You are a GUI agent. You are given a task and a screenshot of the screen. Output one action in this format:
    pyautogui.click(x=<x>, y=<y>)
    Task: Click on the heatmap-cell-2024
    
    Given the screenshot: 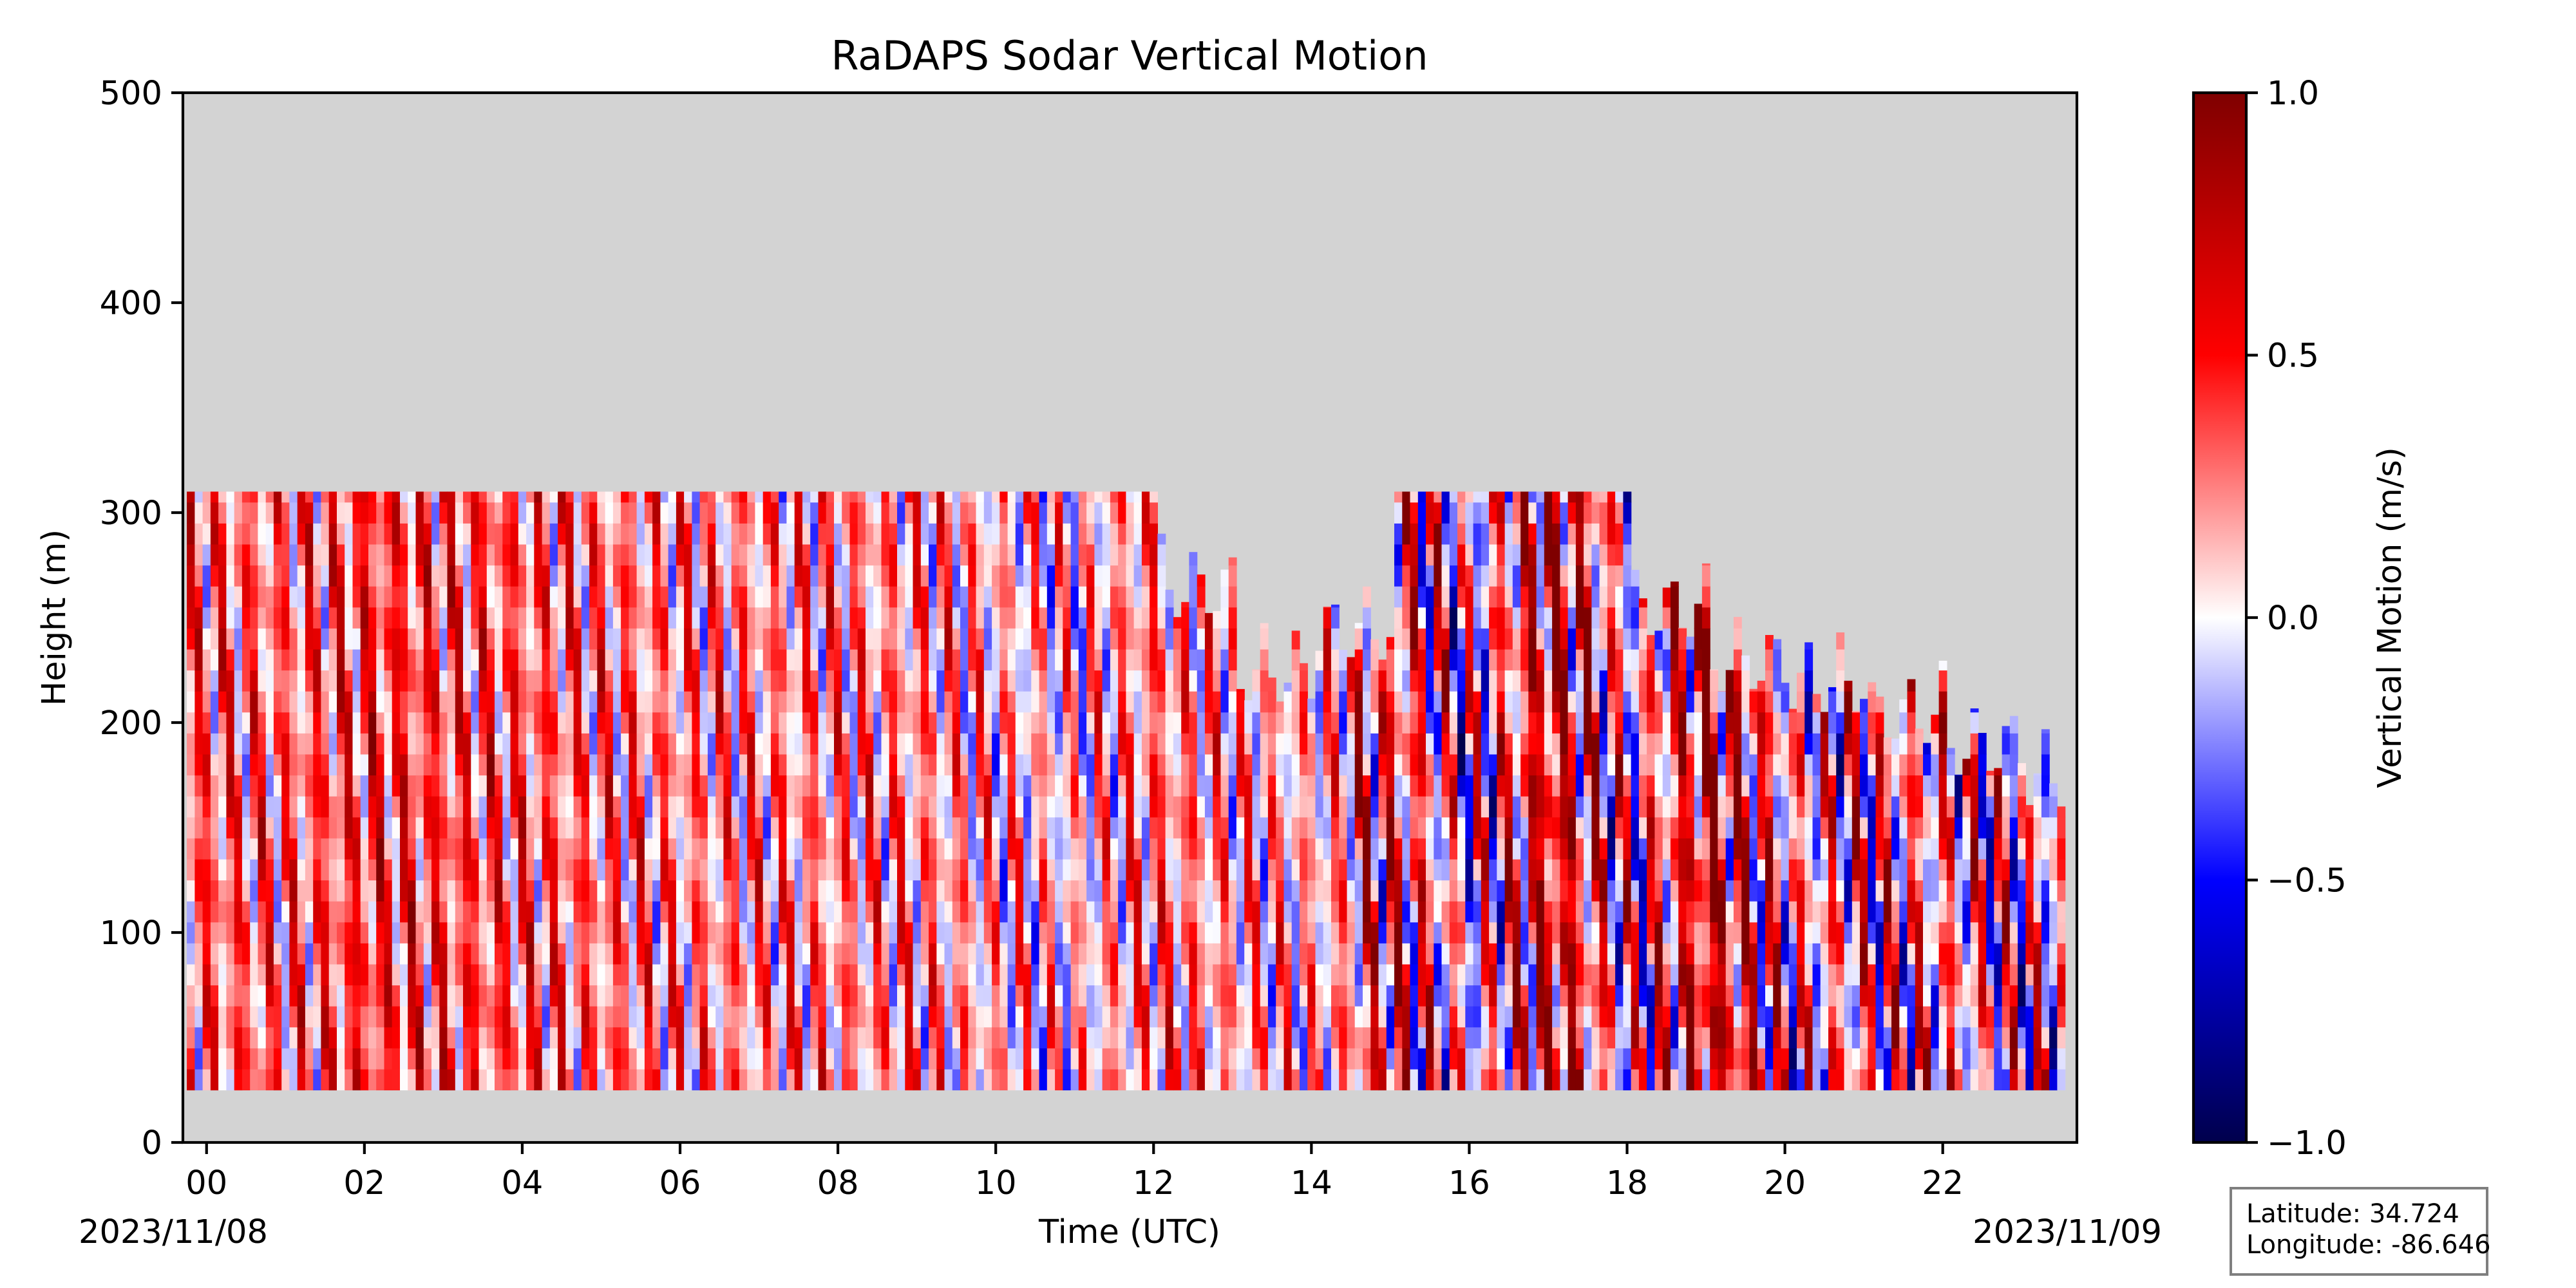 What is the action you would take?
    pyautogui.click(x=735, y=597)
    